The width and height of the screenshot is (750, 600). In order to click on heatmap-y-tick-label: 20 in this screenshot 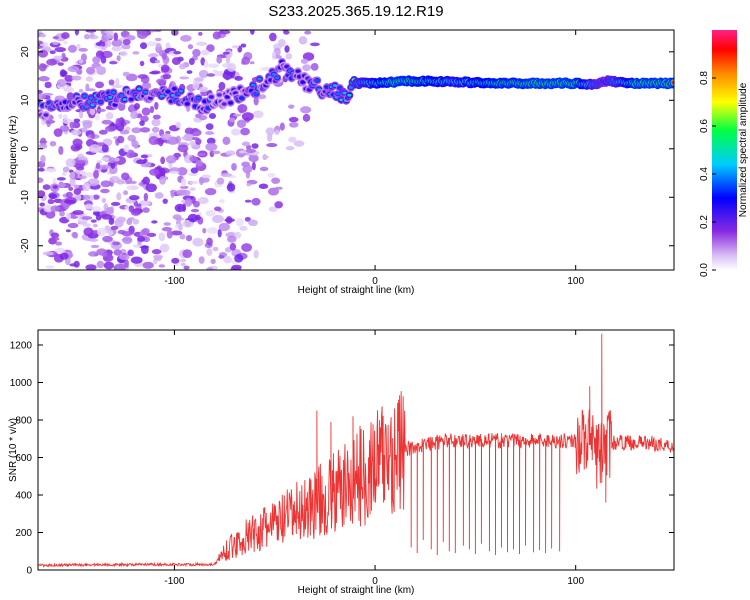, I will do `click(25, 52)`.